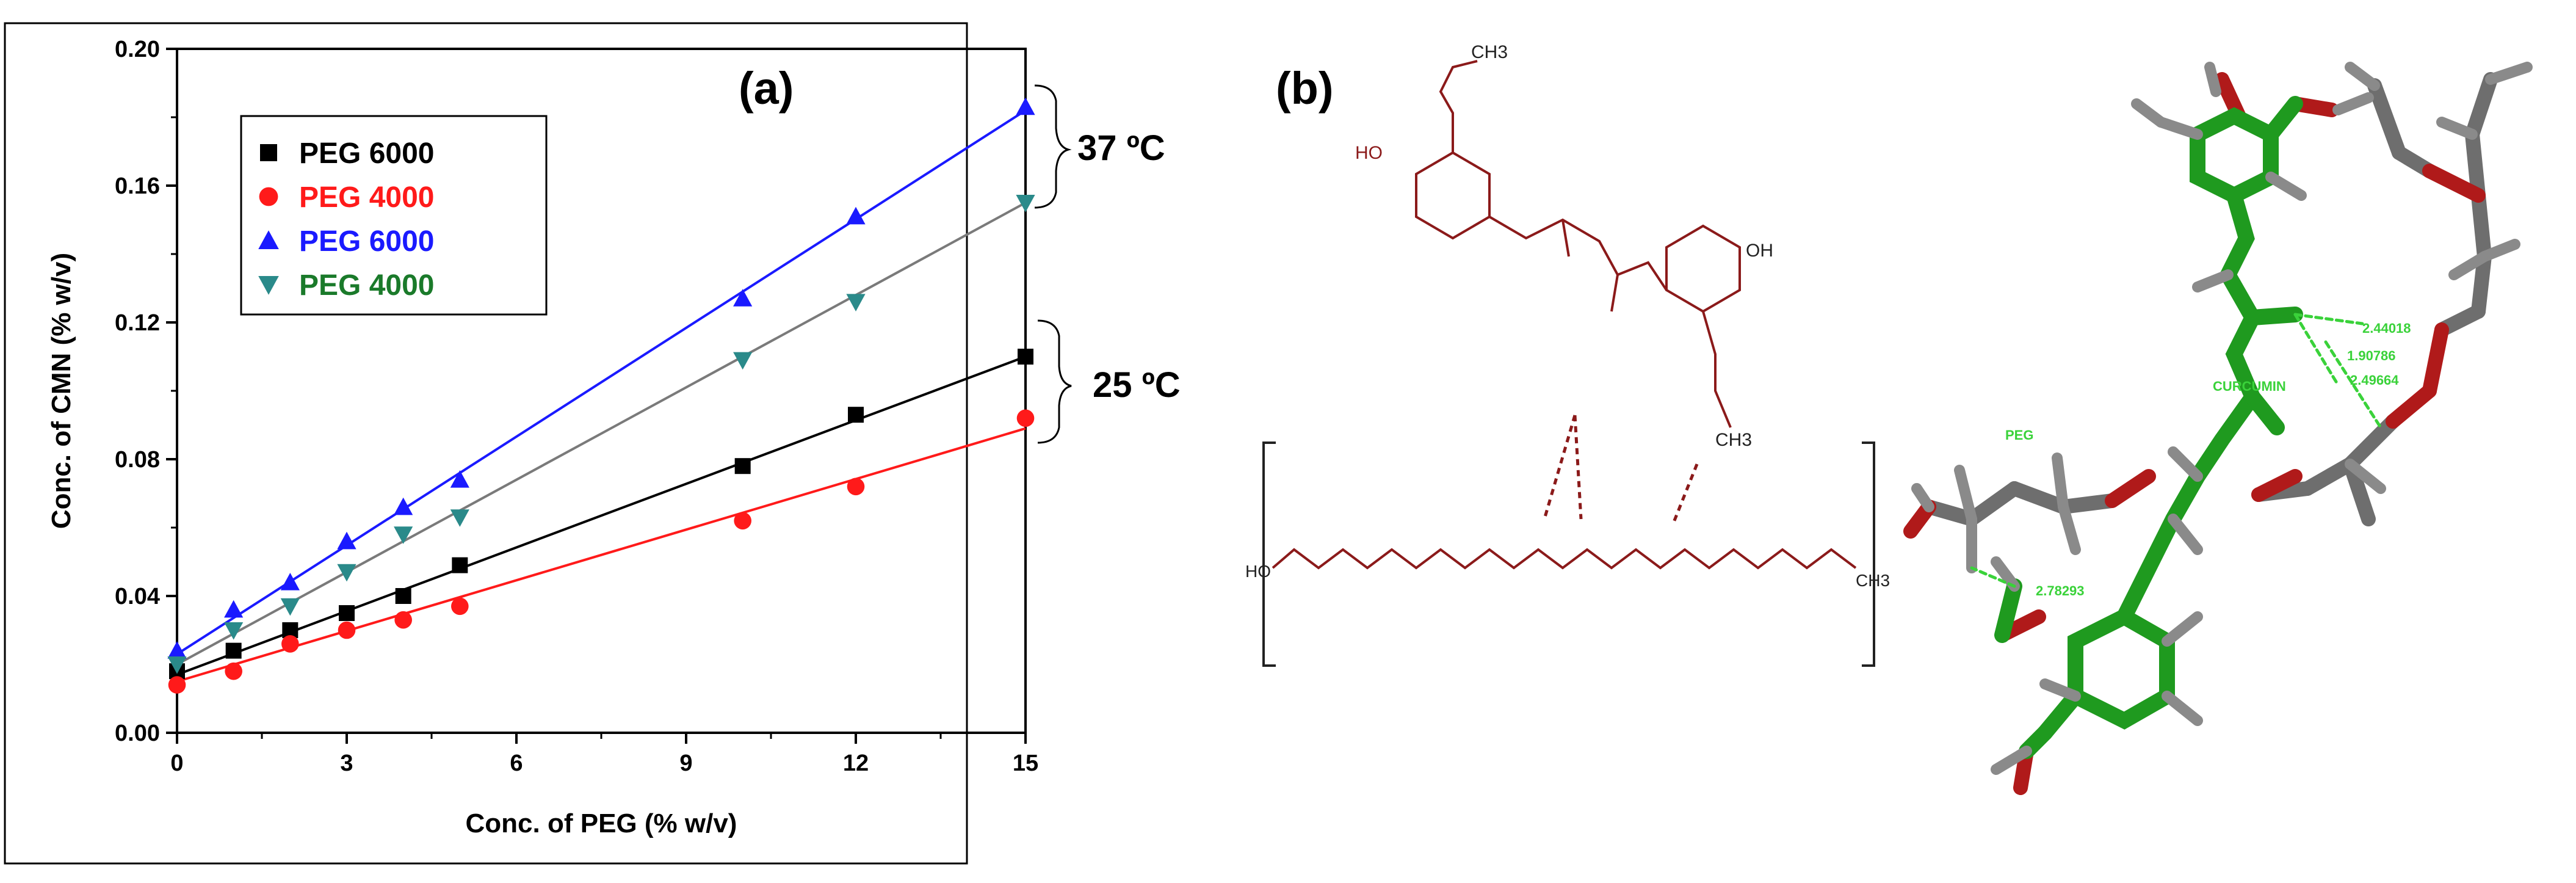 This screenshot has width=2576, height=883. I want to click on x-tick-label: 9, so click(685, 763).